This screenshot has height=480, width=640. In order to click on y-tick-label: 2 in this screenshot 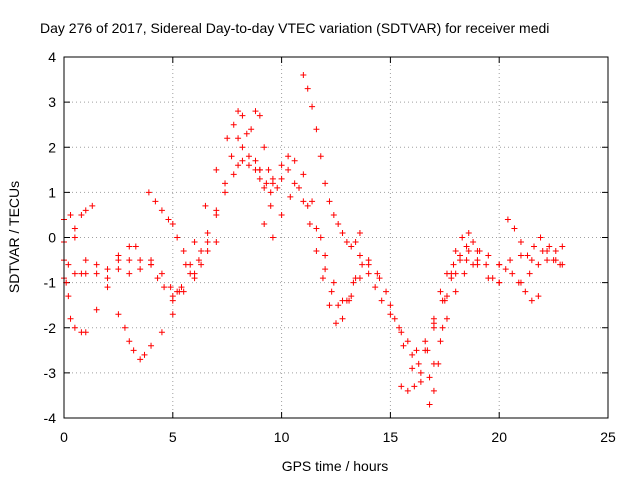, I will do `click(52, 147)`.